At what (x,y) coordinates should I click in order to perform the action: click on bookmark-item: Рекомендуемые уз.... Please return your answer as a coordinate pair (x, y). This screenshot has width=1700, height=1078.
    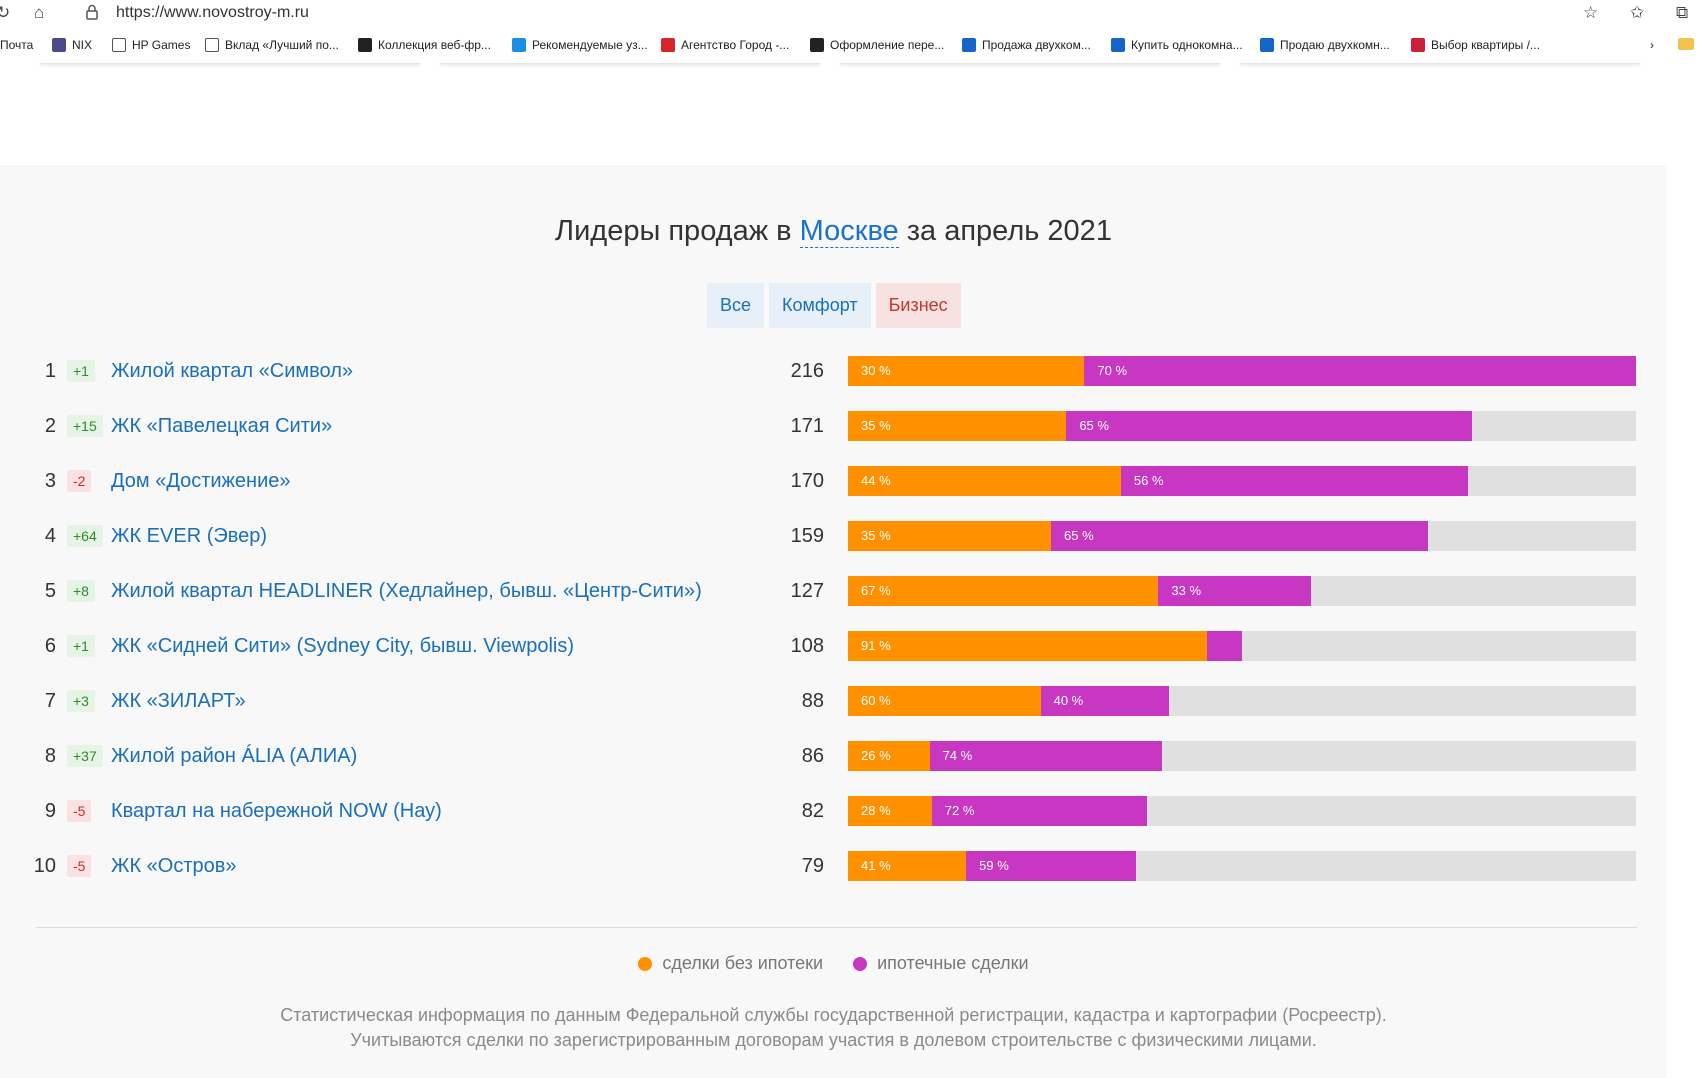
    Looking at the image, I should click on (580, 45).